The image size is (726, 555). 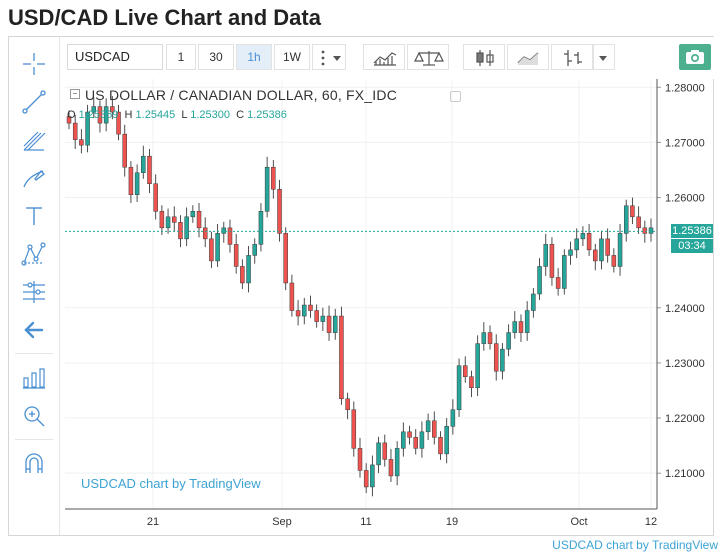 What do you see at coordinates (34, 378) in the screenshot?
I see `measure-icon` at bounding box center [34, 378].